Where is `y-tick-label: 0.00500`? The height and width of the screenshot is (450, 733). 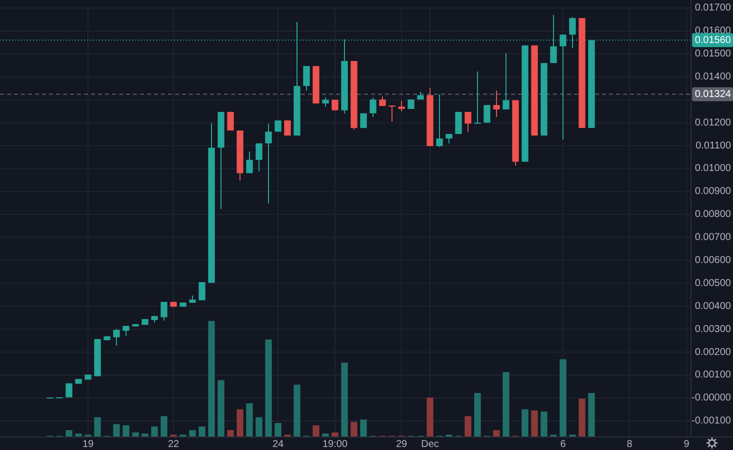
y-tick-label: 0.00500 is located at coordinates (713, 283).